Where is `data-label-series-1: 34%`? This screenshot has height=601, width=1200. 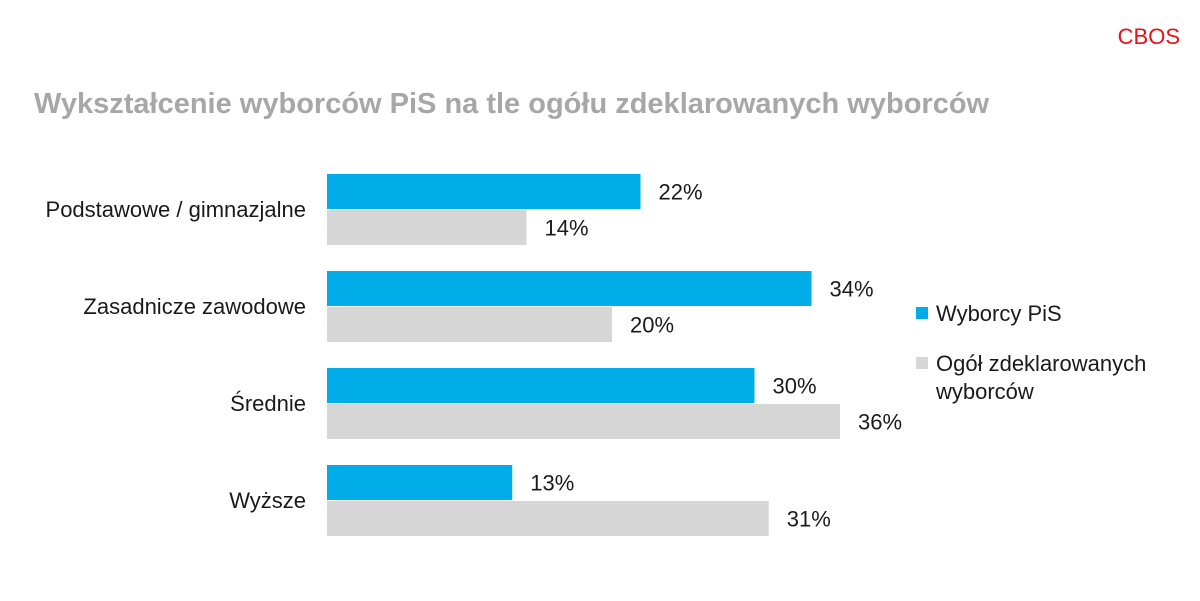
data-label-series-1: 34% is located at coordinates (852, 289).